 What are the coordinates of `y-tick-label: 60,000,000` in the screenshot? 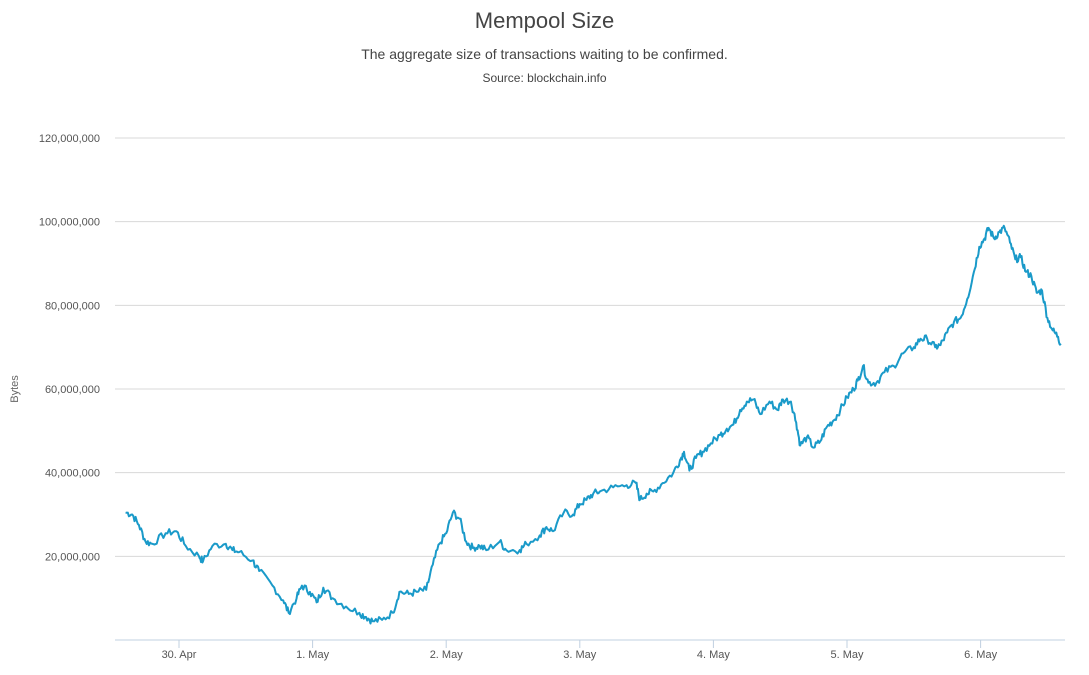 It's located at (72, 390).